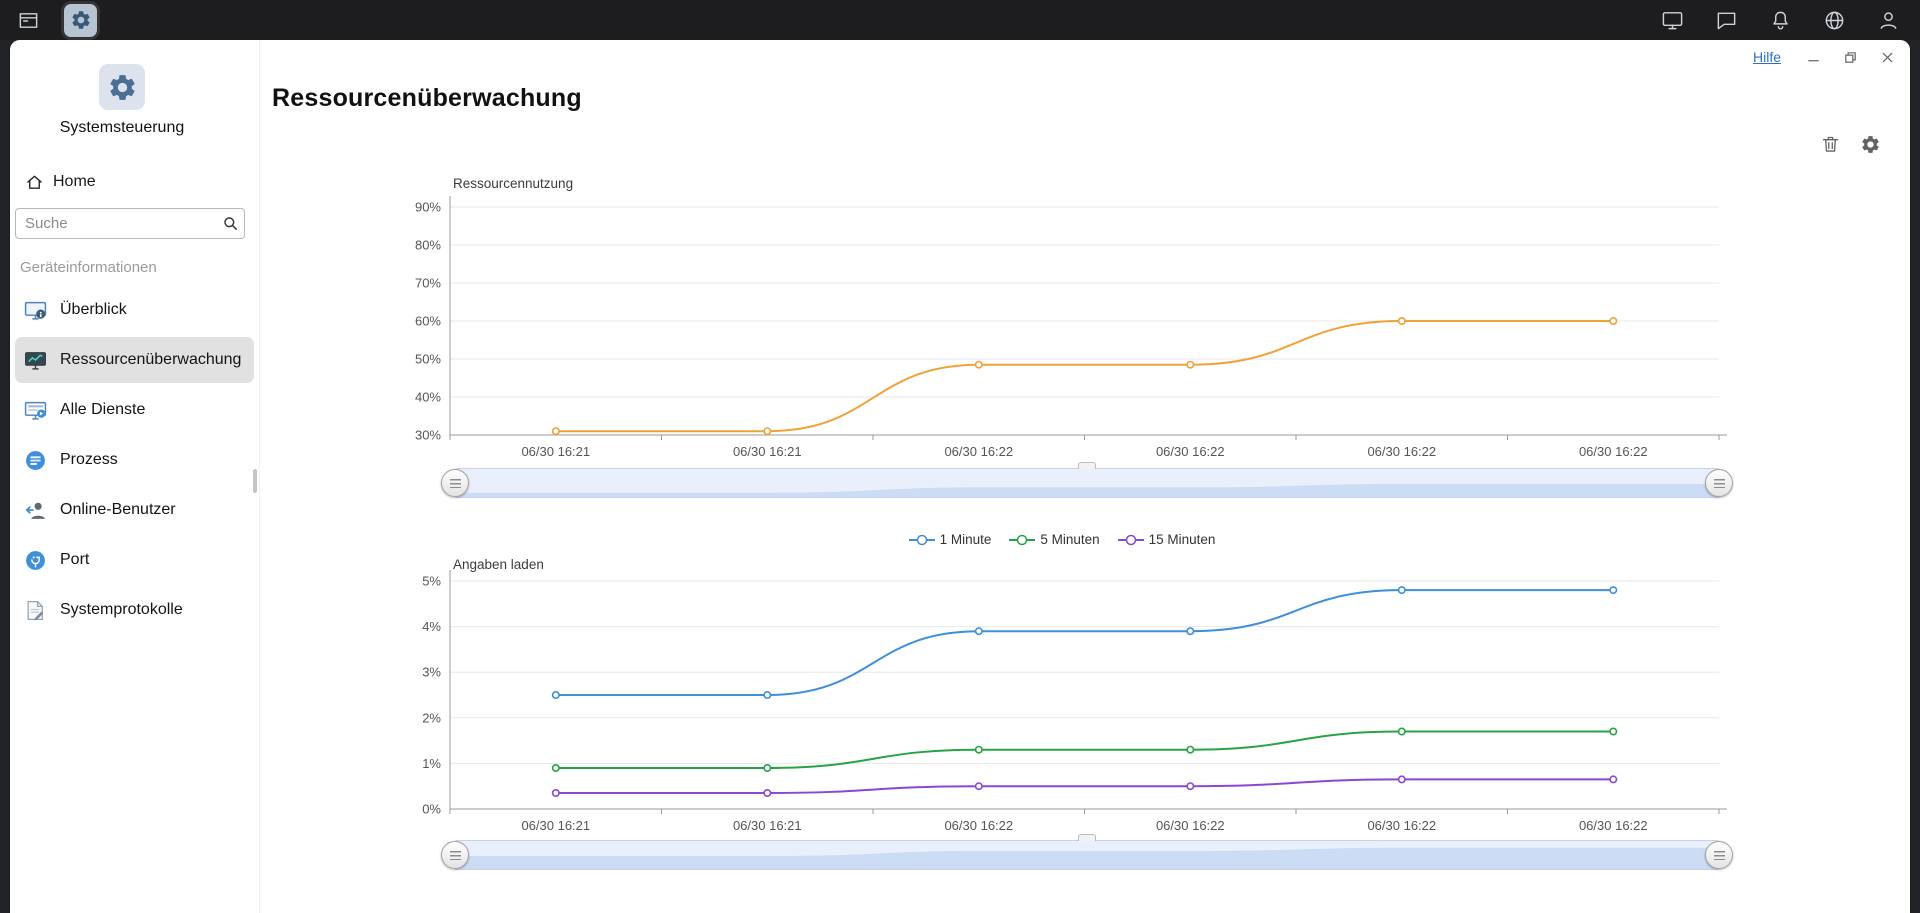 The width and height of the screenshot is (1920, 913). I want to click on maximize-icon, so click(1850, 57).